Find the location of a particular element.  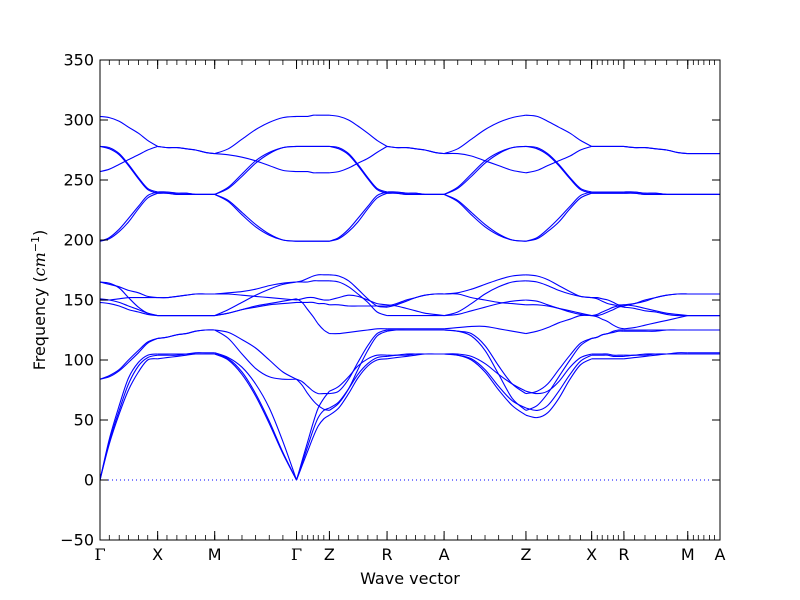

x-axis-label: Wave vector is located at coordinates (410, 578).